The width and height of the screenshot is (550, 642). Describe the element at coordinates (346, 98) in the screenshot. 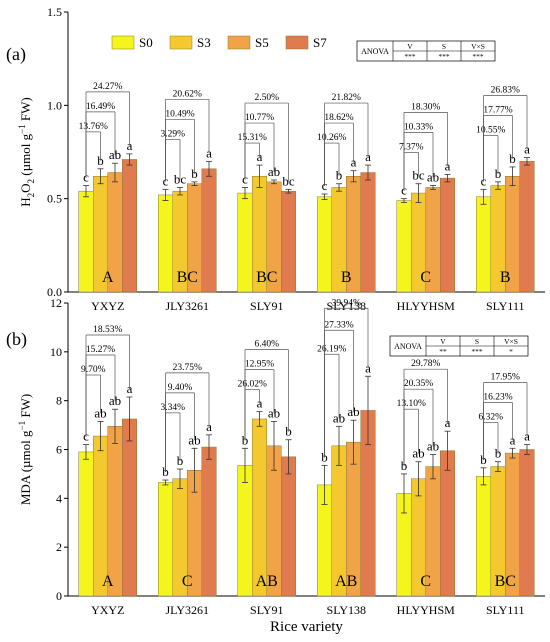

I see `percent-change-label: 21.82%` at that location.